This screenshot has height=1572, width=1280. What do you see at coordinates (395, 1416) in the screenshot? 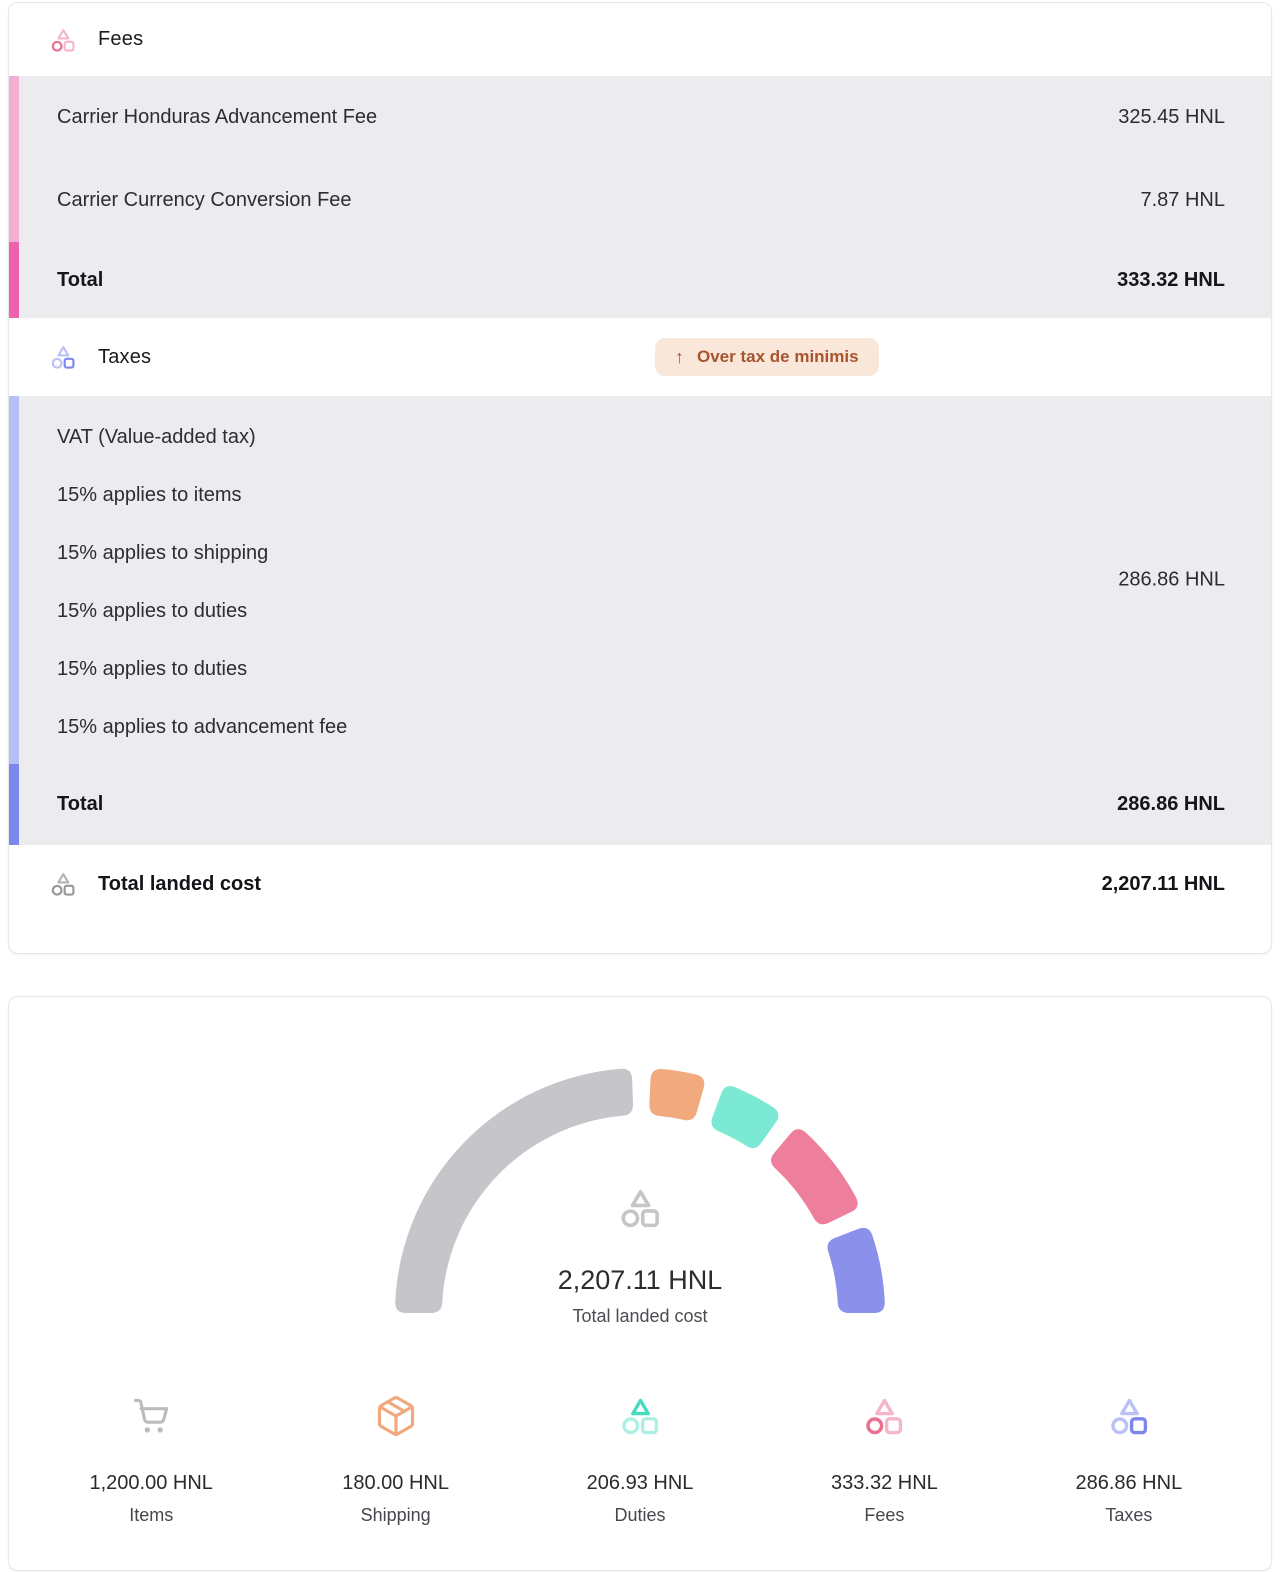
I see `package-icon` at bounding box center [395, 1416].